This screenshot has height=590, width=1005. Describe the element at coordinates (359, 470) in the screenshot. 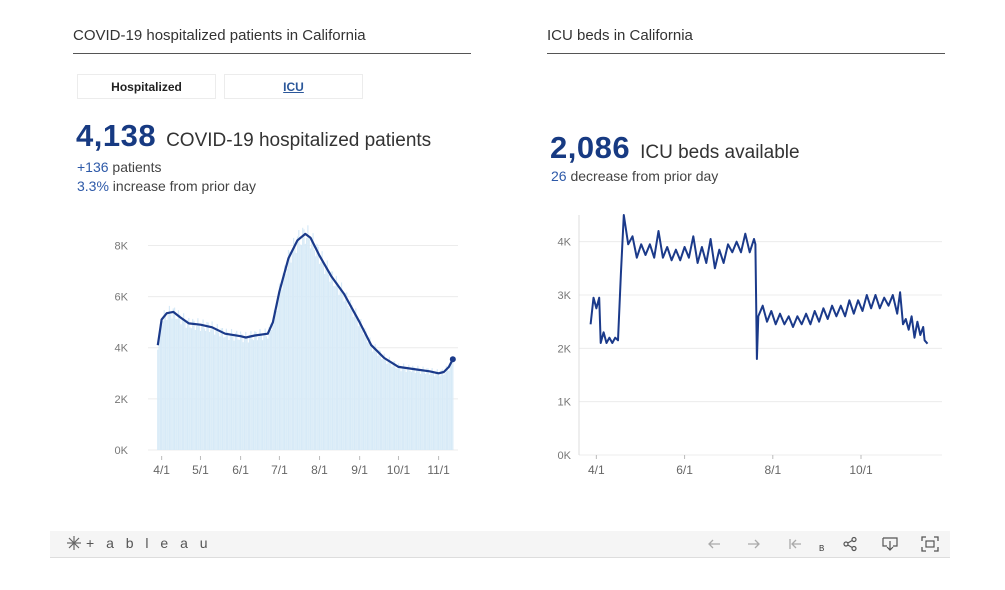

I see `x-tick-label: 9/1` at that location.